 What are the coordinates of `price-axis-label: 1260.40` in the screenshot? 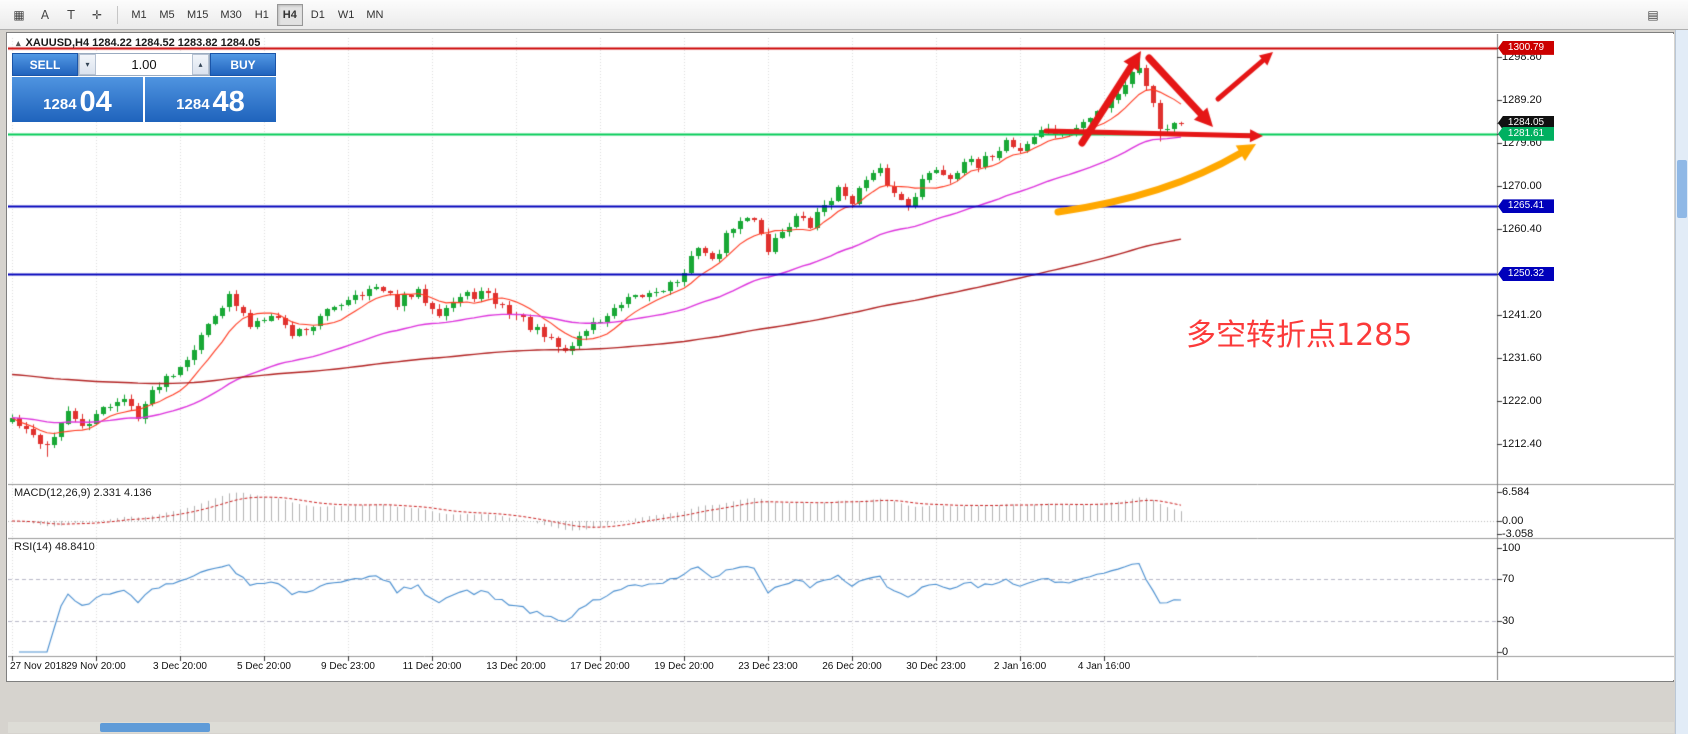 It's located at (1522, 228).